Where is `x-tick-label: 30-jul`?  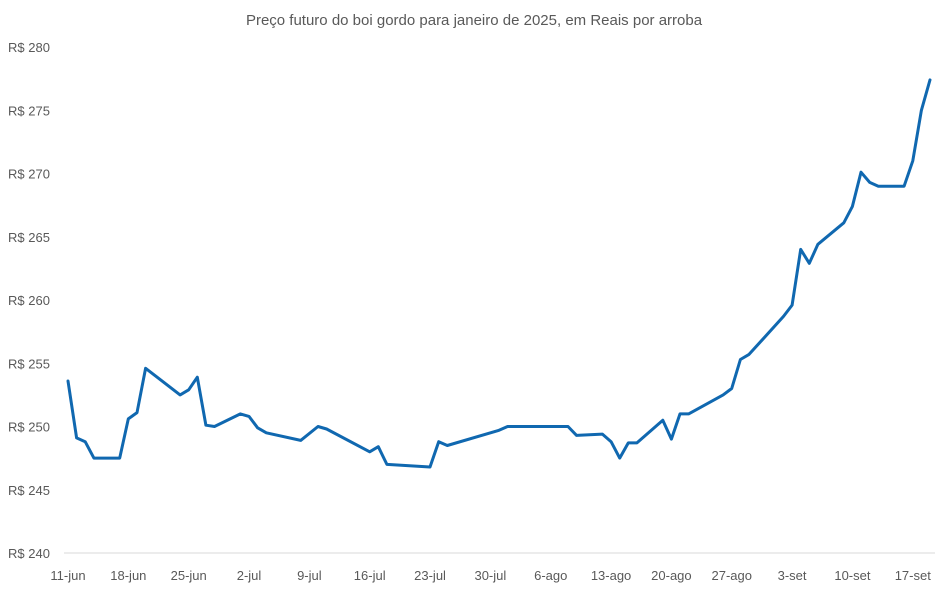 x-tick-label: 30-jul is located at coordinates (490, 575).